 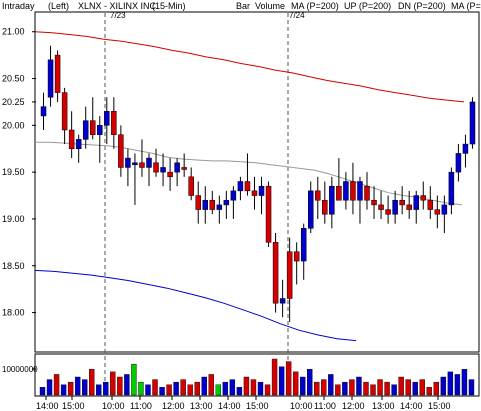 I want to click on volume-pane, so click(x=257, y=375).